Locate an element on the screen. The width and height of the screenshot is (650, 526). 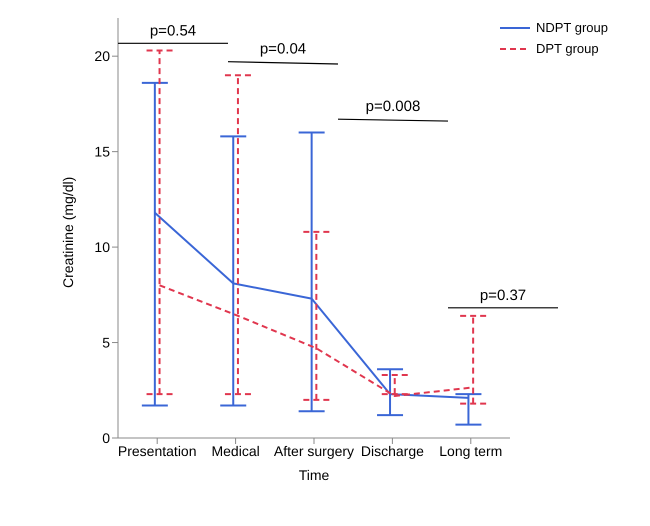
y-tick-label: 0 is located at coordinates (106, 438).